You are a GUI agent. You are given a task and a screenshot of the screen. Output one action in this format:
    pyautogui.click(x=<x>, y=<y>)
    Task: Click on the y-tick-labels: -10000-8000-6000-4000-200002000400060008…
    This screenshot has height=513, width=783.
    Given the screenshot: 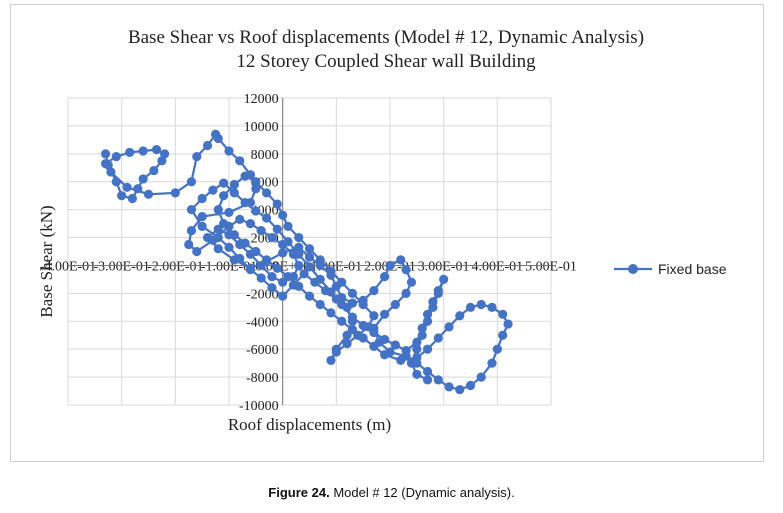 What is the action you would take?
    pyautogui.click(x=259, y=253)
    